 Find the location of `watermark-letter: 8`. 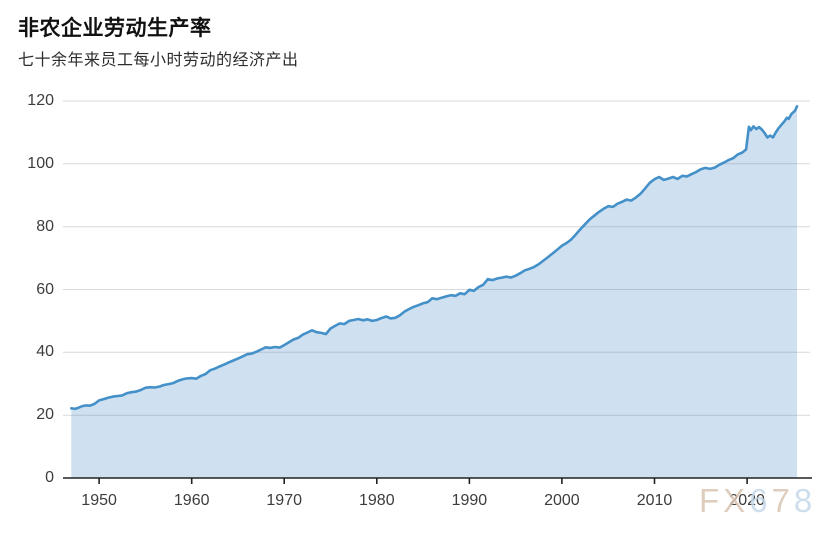

watermark-letter: 8 is located at coordinates (805, 500).